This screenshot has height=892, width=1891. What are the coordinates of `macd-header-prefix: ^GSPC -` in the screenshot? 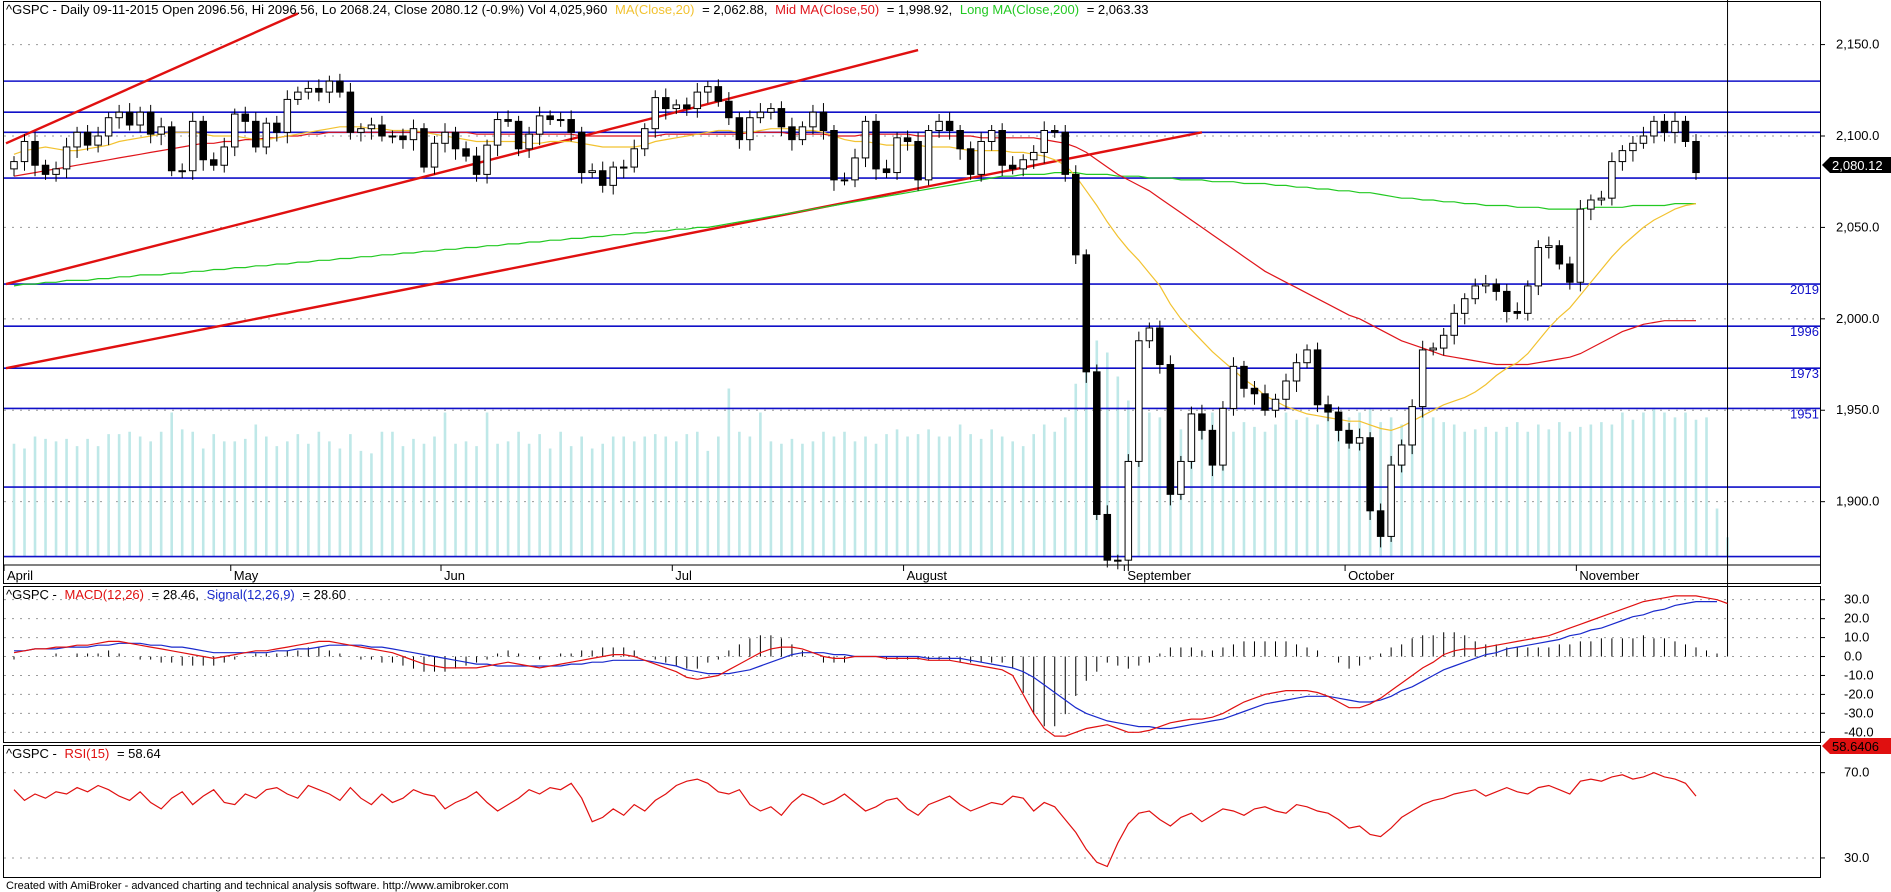 It's located at (31, 594).